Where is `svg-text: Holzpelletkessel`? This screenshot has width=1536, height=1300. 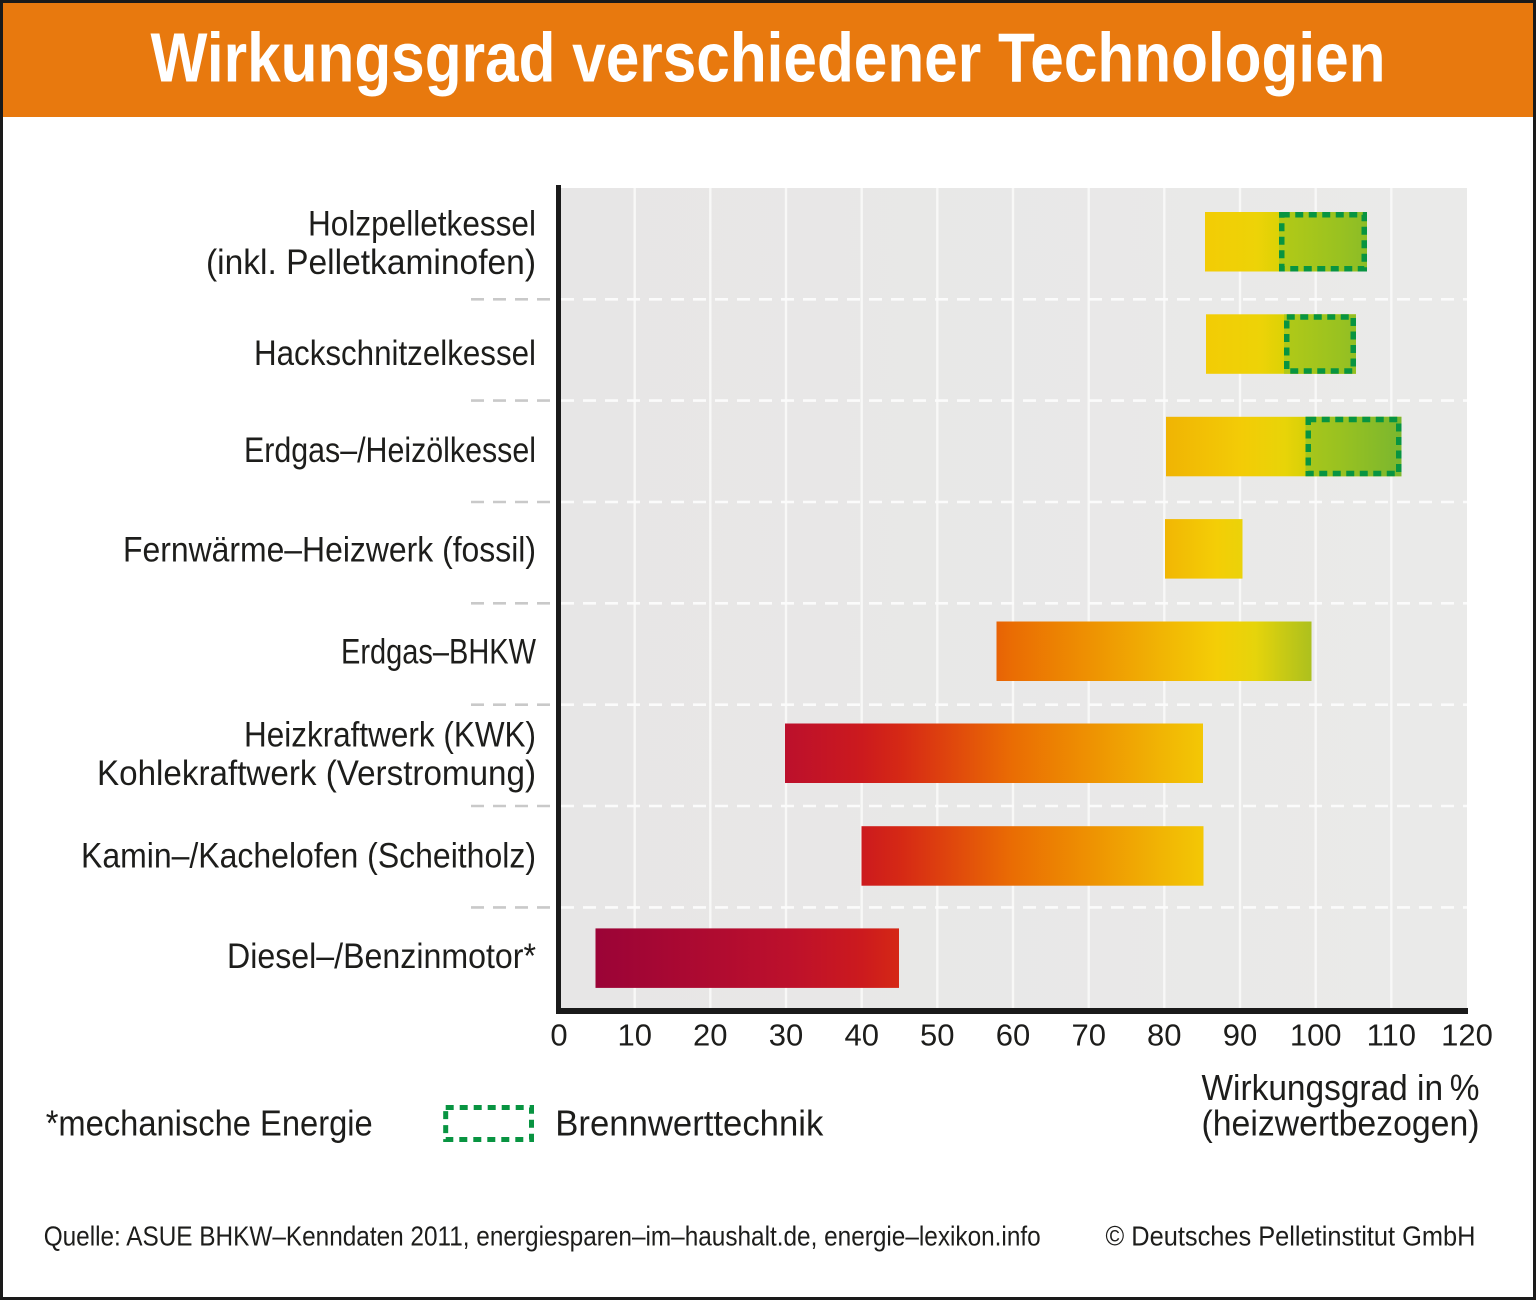 svg-text: Holzpelletkessel is located at coordinates (422, 224).